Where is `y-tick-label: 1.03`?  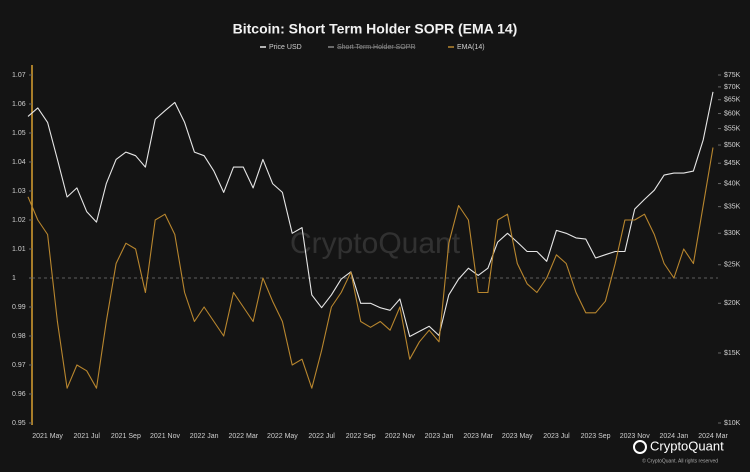 y-tick-label: 1.03 is located at coordinates (19, 191).